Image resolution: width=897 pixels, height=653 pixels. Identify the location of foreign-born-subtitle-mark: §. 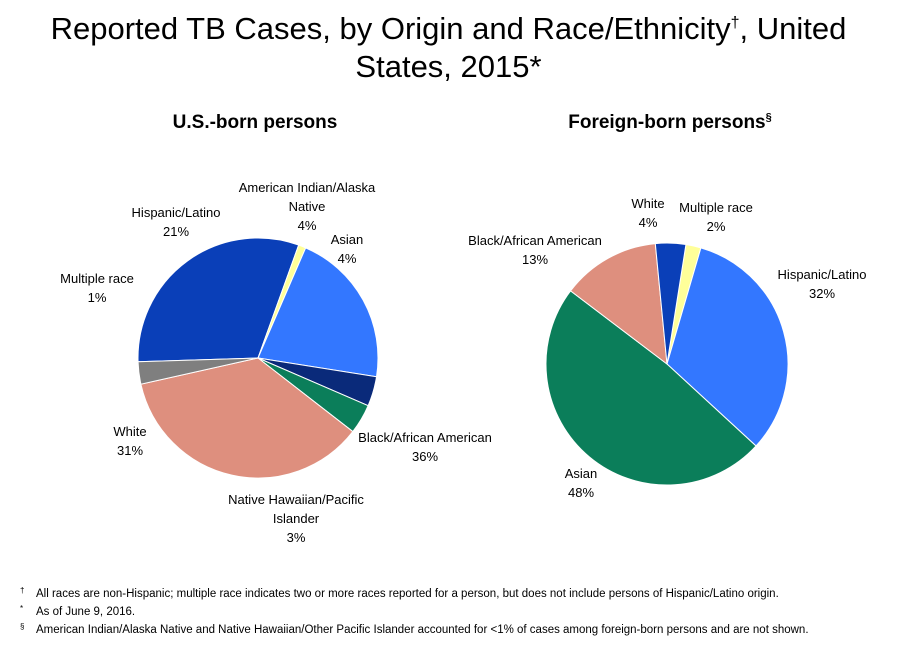
(768, 117).